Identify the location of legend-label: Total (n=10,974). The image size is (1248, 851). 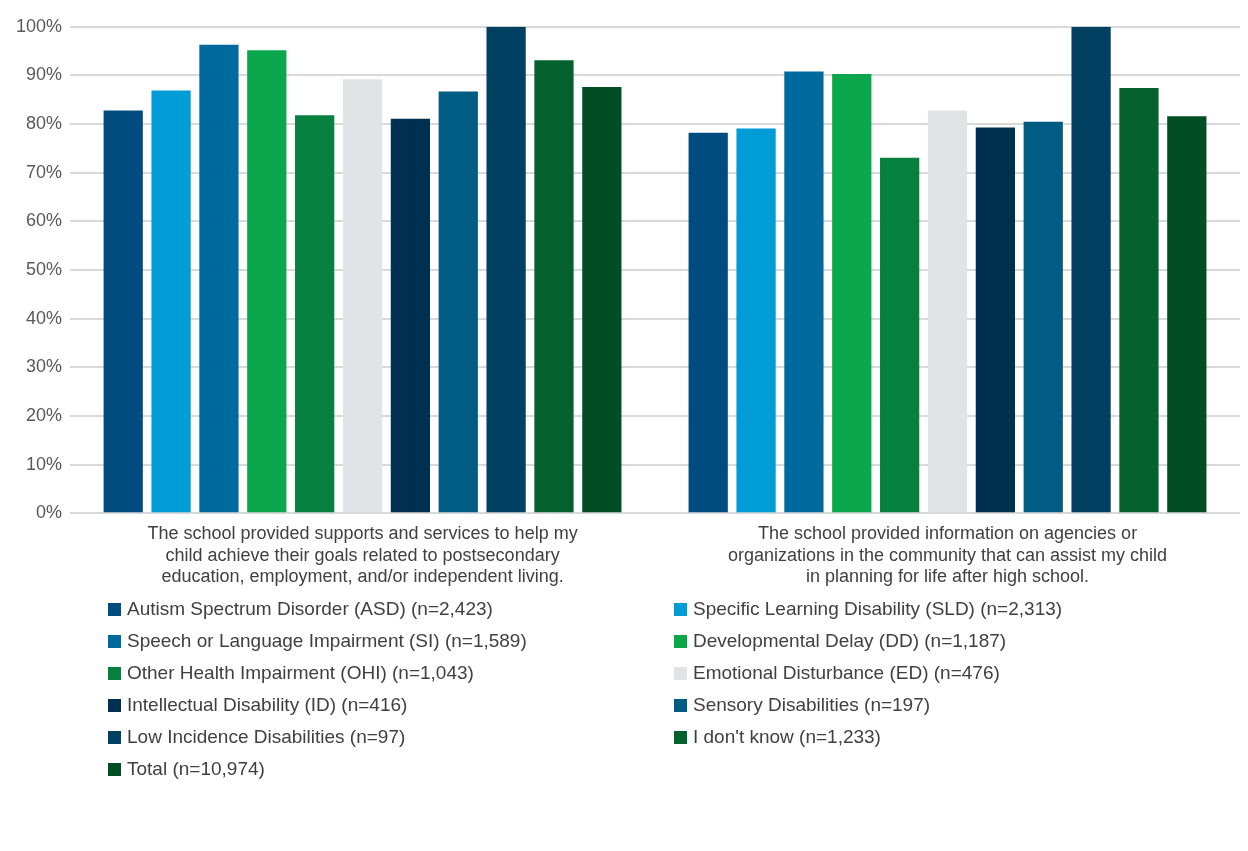
(196, 769).